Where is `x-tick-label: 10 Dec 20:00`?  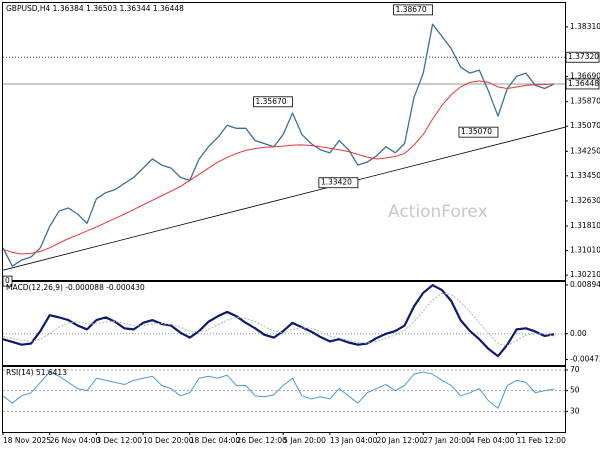
x-tick-label: 10 Dec 20:00 is located at coordinates (168, 440).